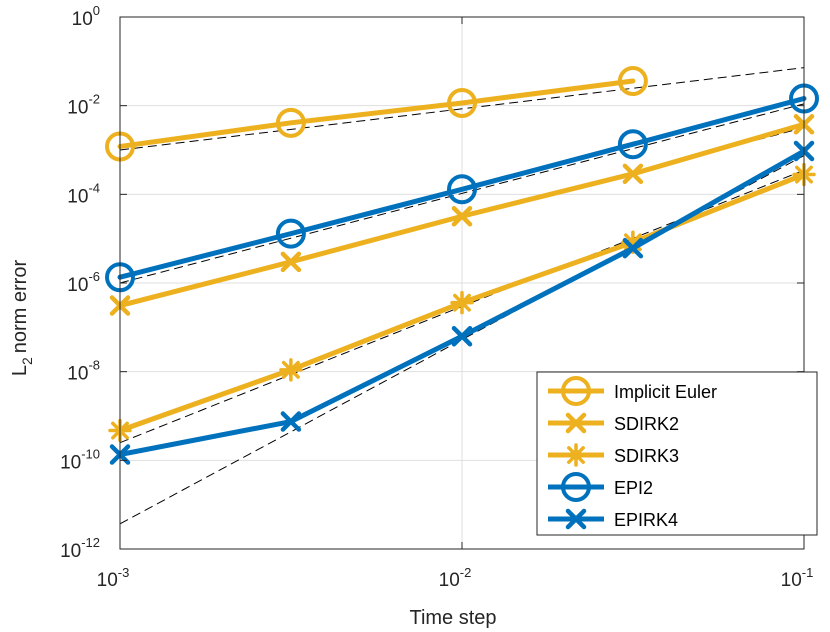  What do you see at coordinates (646, 520) in the screenshot?
I see `legend-label: EPIRK4` at bounding box center [646, 520].